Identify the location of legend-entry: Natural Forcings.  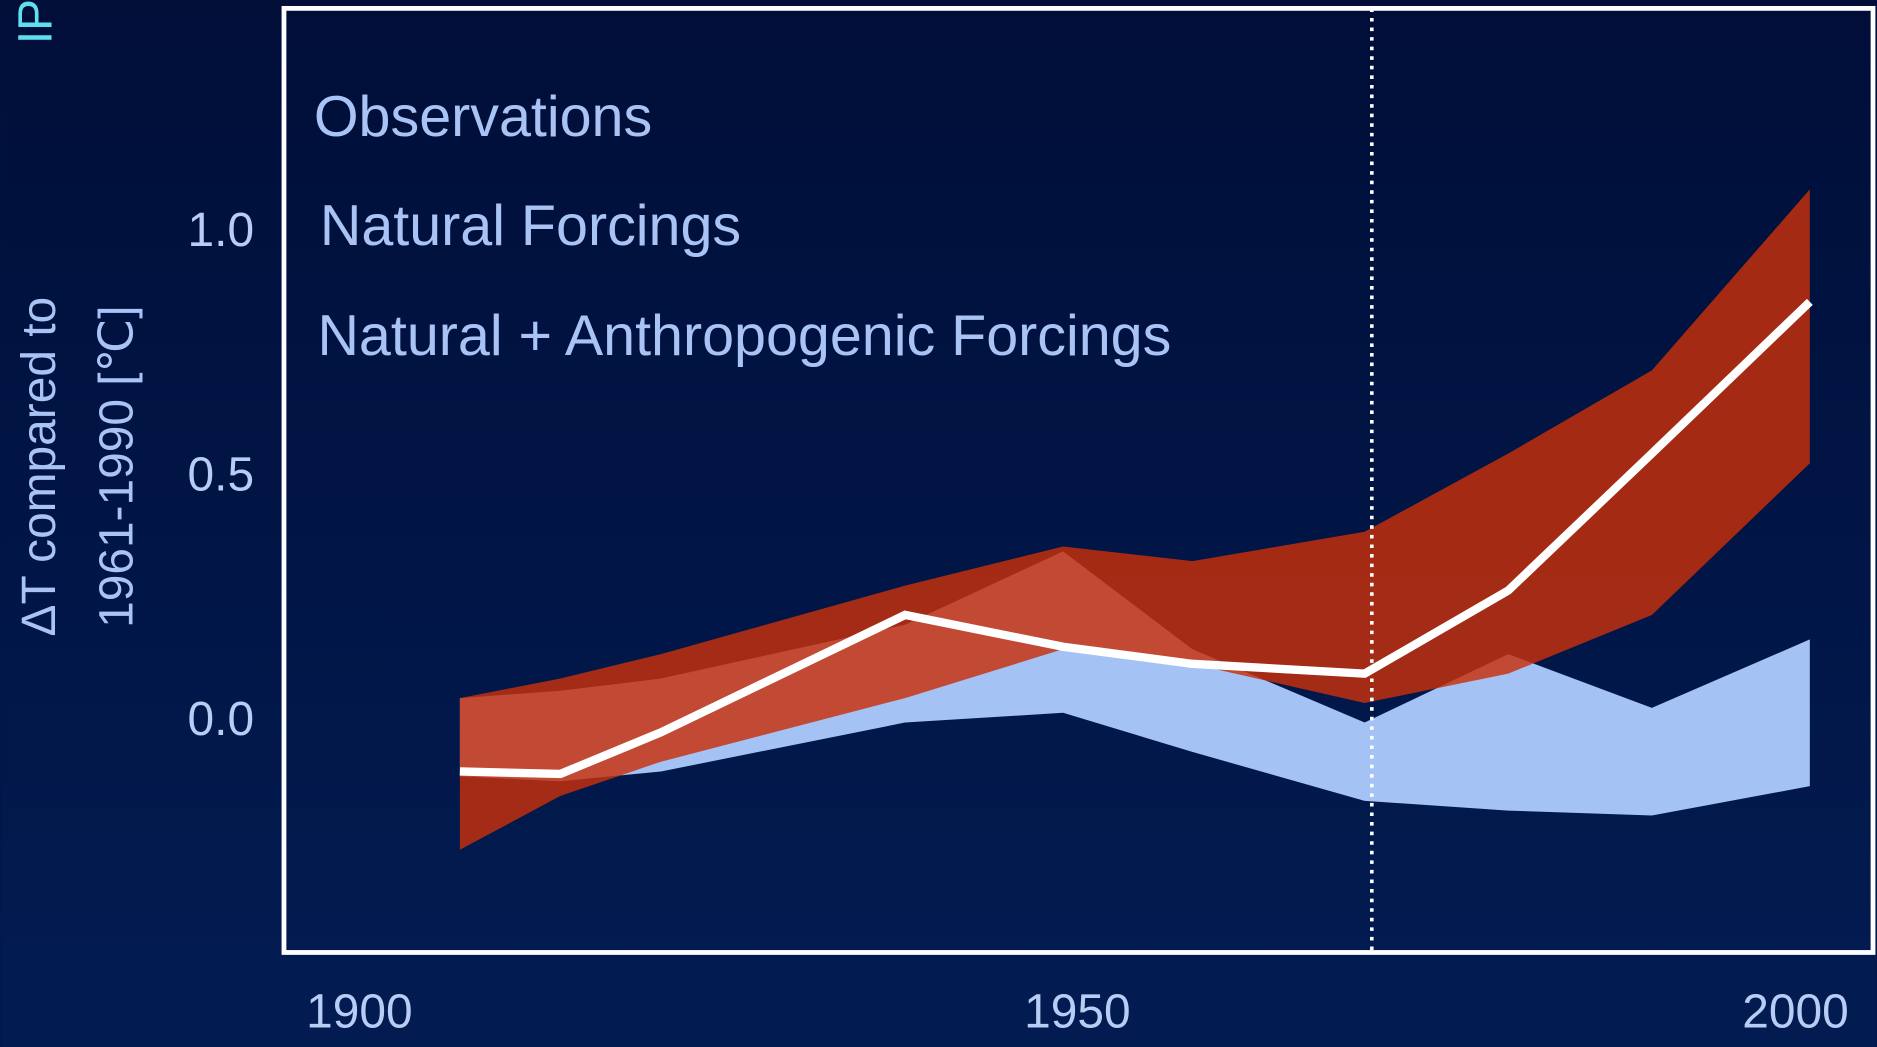
(530, 226).